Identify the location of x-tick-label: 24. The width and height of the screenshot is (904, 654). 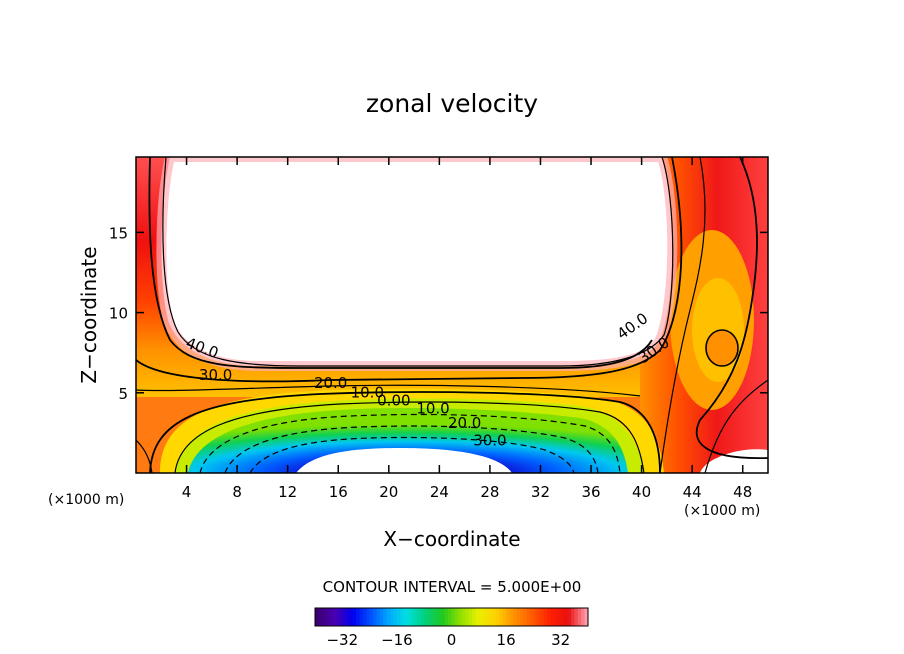
(439, 492).